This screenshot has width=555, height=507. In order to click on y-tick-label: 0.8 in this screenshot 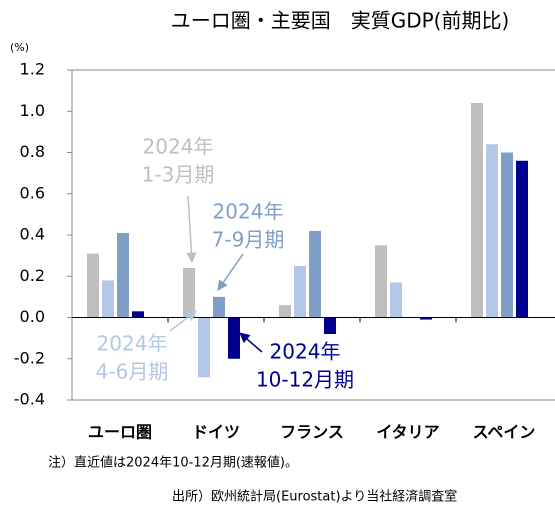, I will do `click(32, 151)`.